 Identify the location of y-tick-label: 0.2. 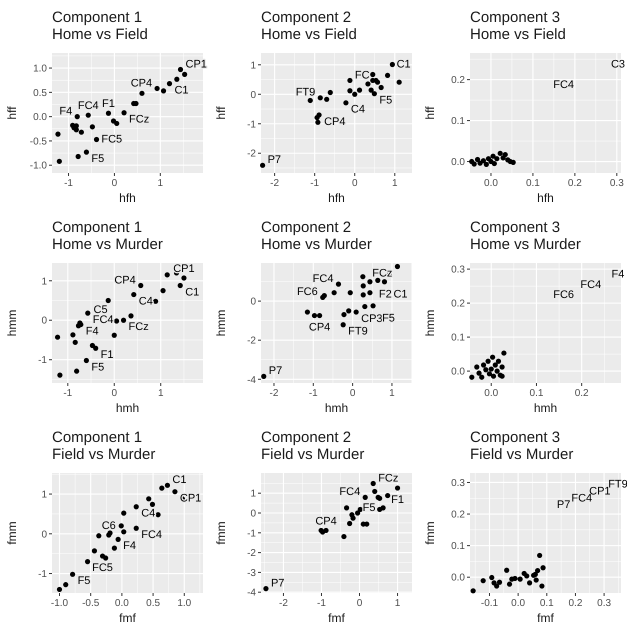
(458, 304).